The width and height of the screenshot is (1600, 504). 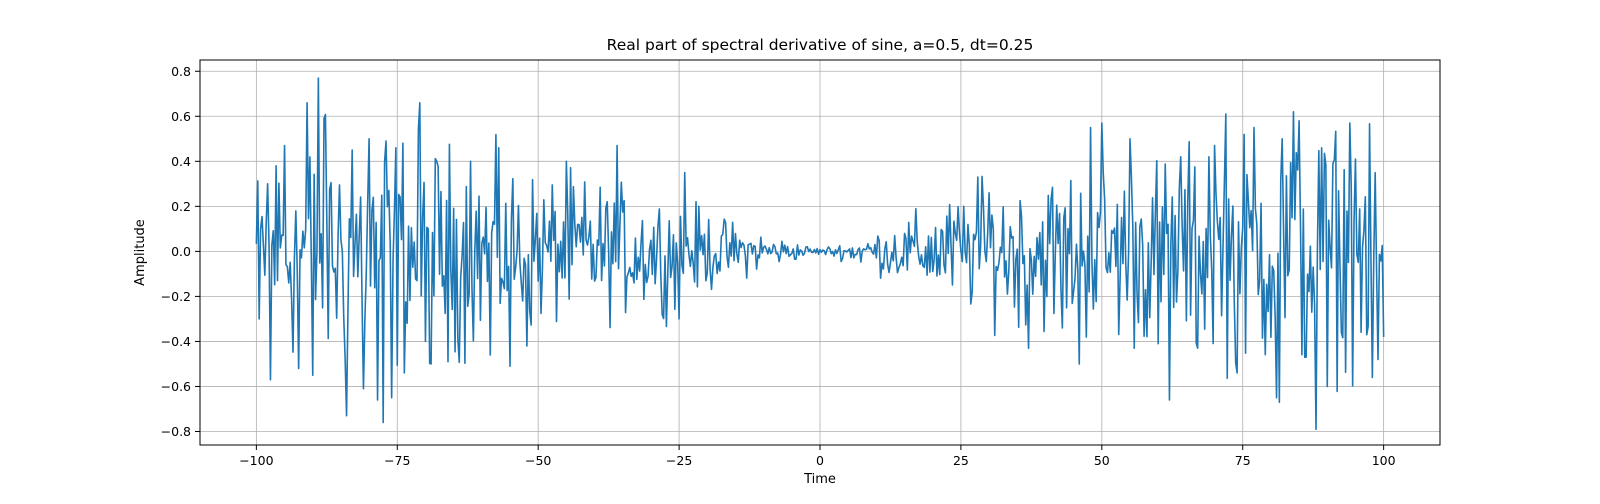 What do you see at coordinates (397, 460) in the screenshot?
I see `x-tick-label: −75` at bounding box center [397, 460].